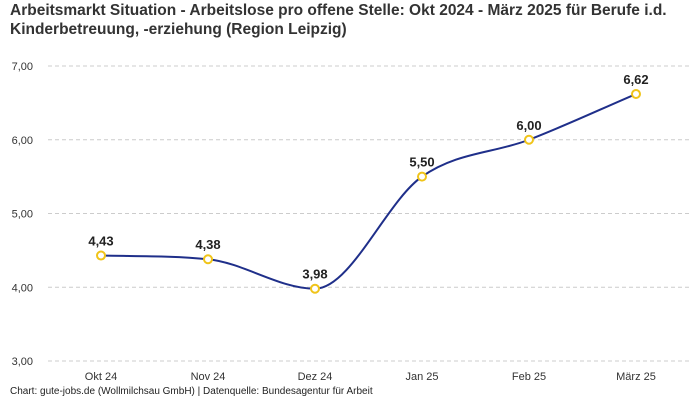 Image resolution: width=700 pixels, height=400 pixels. Describe the element at coordinates (22, 288) in the screenshot. I see `y-tick-label: 4,00` at that location.